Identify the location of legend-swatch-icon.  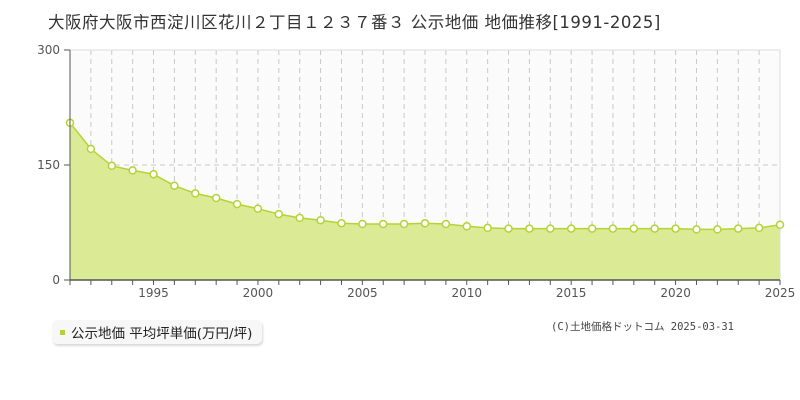
(62, 332).